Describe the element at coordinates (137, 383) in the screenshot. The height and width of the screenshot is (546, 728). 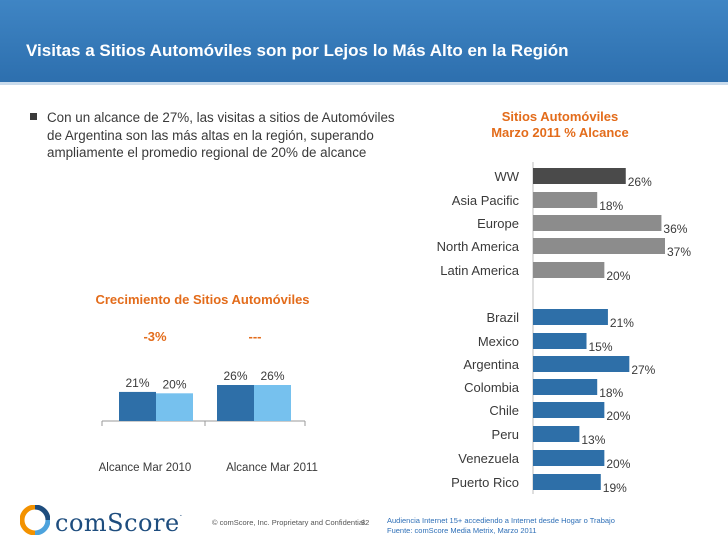
I see `value-label-argentina-alcance-mar-2010: 21%` at that location.